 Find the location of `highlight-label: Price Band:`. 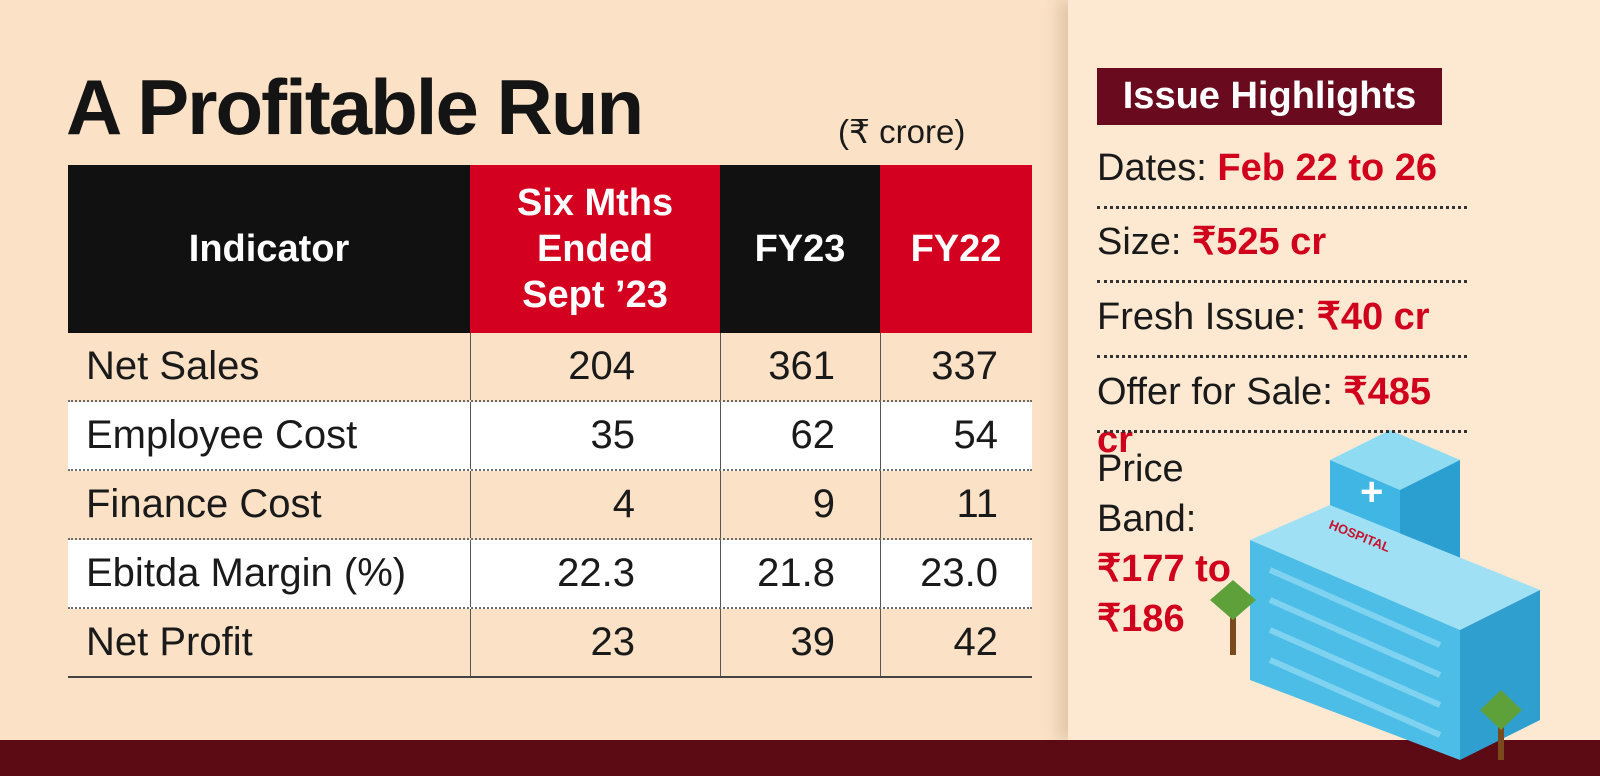

highlight-label: Price Band: is located at coordinates (1147, 494).